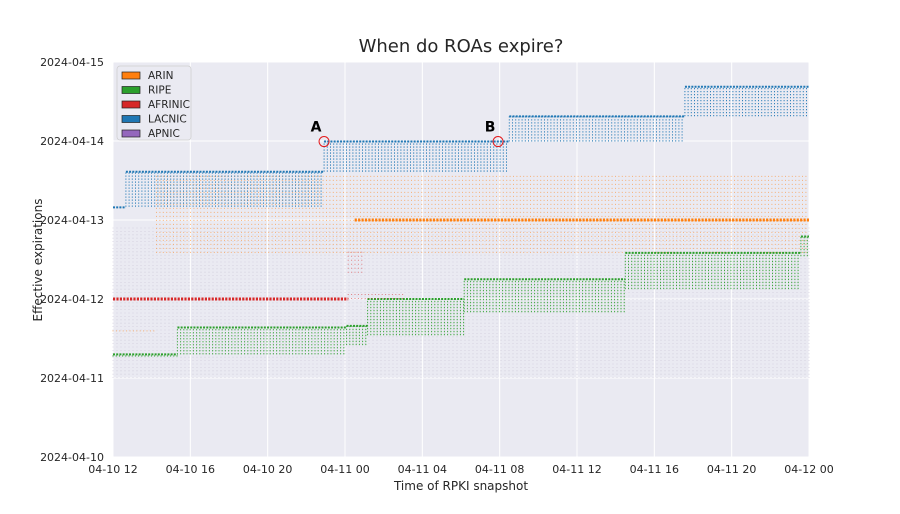  Describe the element at coordinates (167, 120) in the screenshot. I see `legend-entry: LACNIC` at that location.